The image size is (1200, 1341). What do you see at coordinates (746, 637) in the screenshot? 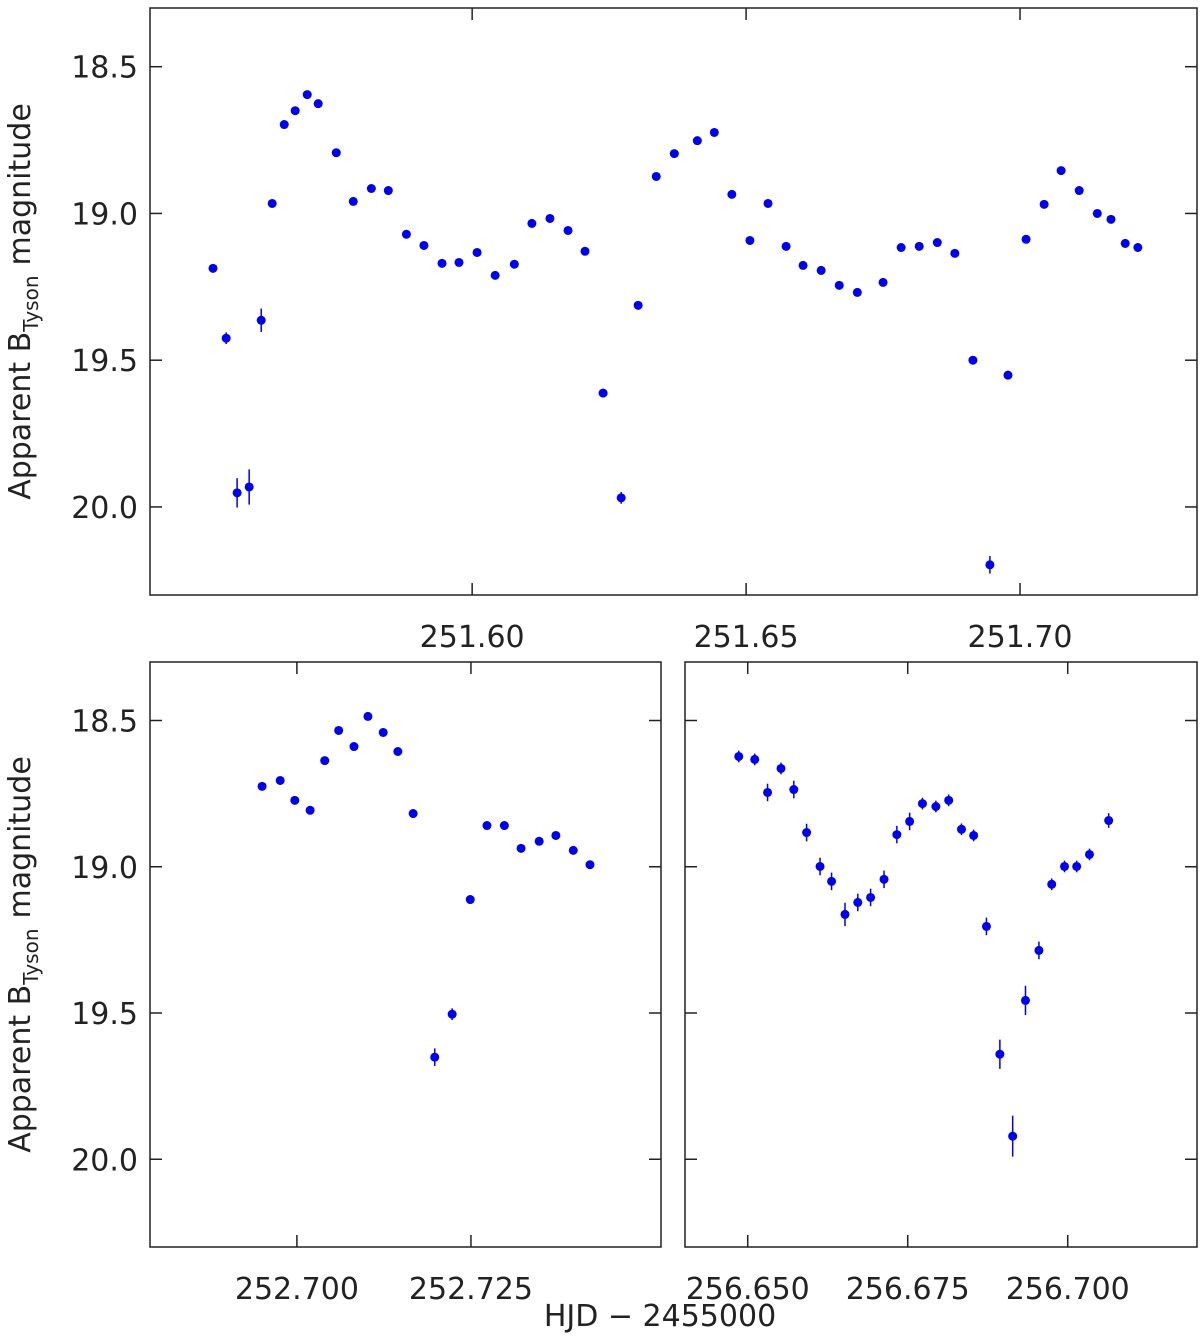
I see `x-tick-label: 251.65` at bounding box center [746, 637].